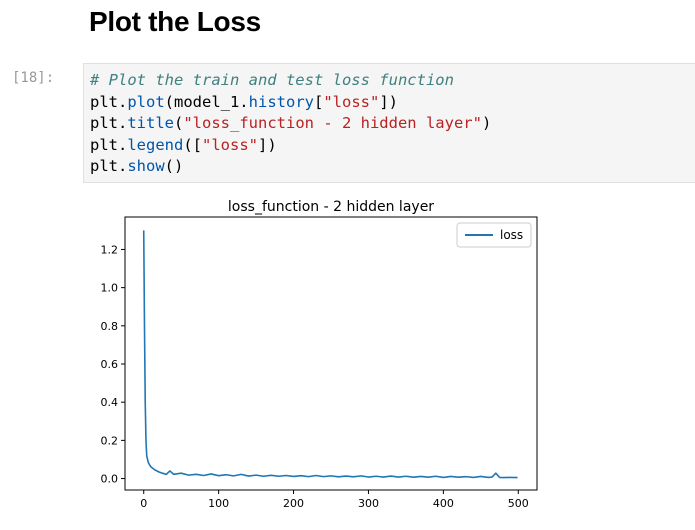  I want to click on y-tick-label: 0.0, so click(110, 479).